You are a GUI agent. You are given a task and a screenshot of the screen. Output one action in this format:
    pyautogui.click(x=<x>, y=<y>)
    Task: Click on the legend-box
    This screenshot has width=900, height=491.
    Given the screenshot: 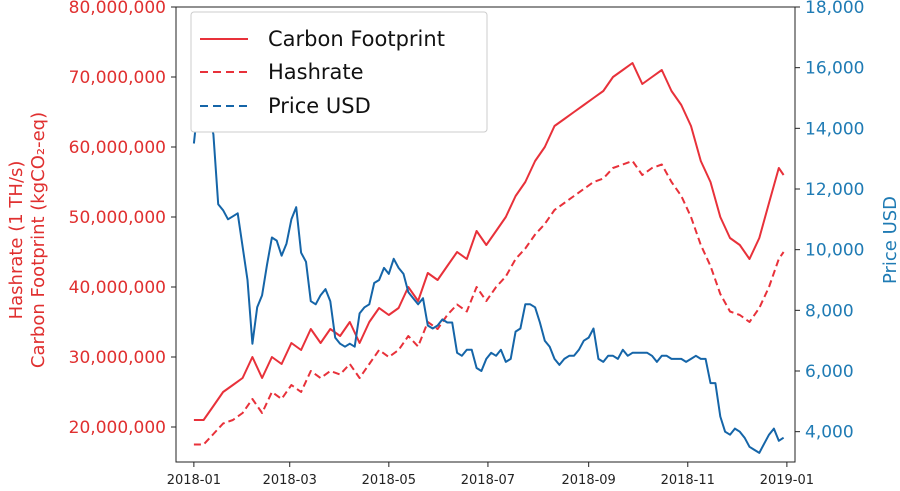 What is the action you would take?
    pyautogui.click(x=339, y=72)
    